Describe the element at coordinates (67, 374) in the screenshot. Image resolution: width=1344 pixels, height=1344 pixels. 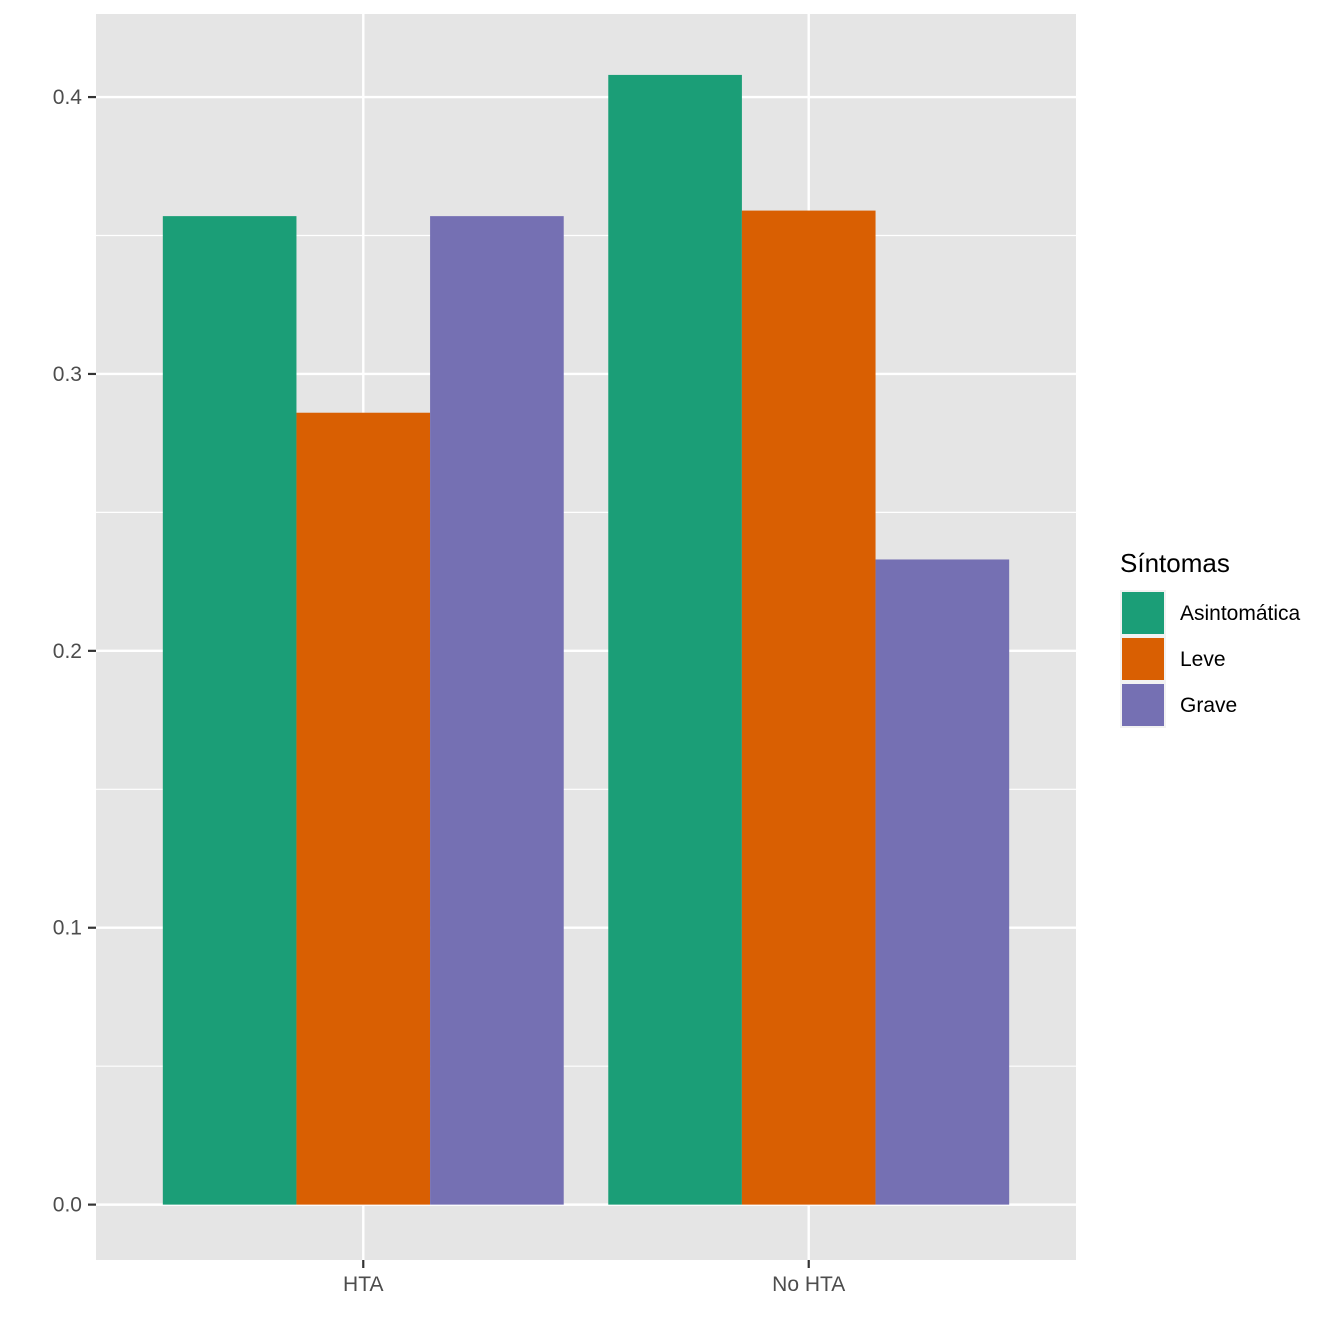
I see `y-tick-label: 0.3` at that location.